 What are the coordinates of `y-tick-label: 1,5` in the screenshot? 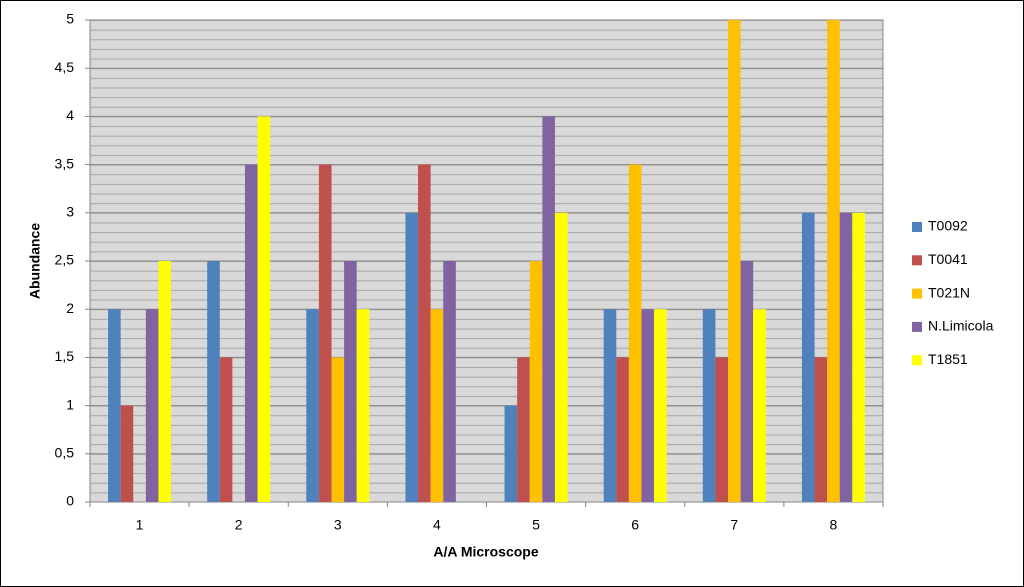 It's located at (65, 356).